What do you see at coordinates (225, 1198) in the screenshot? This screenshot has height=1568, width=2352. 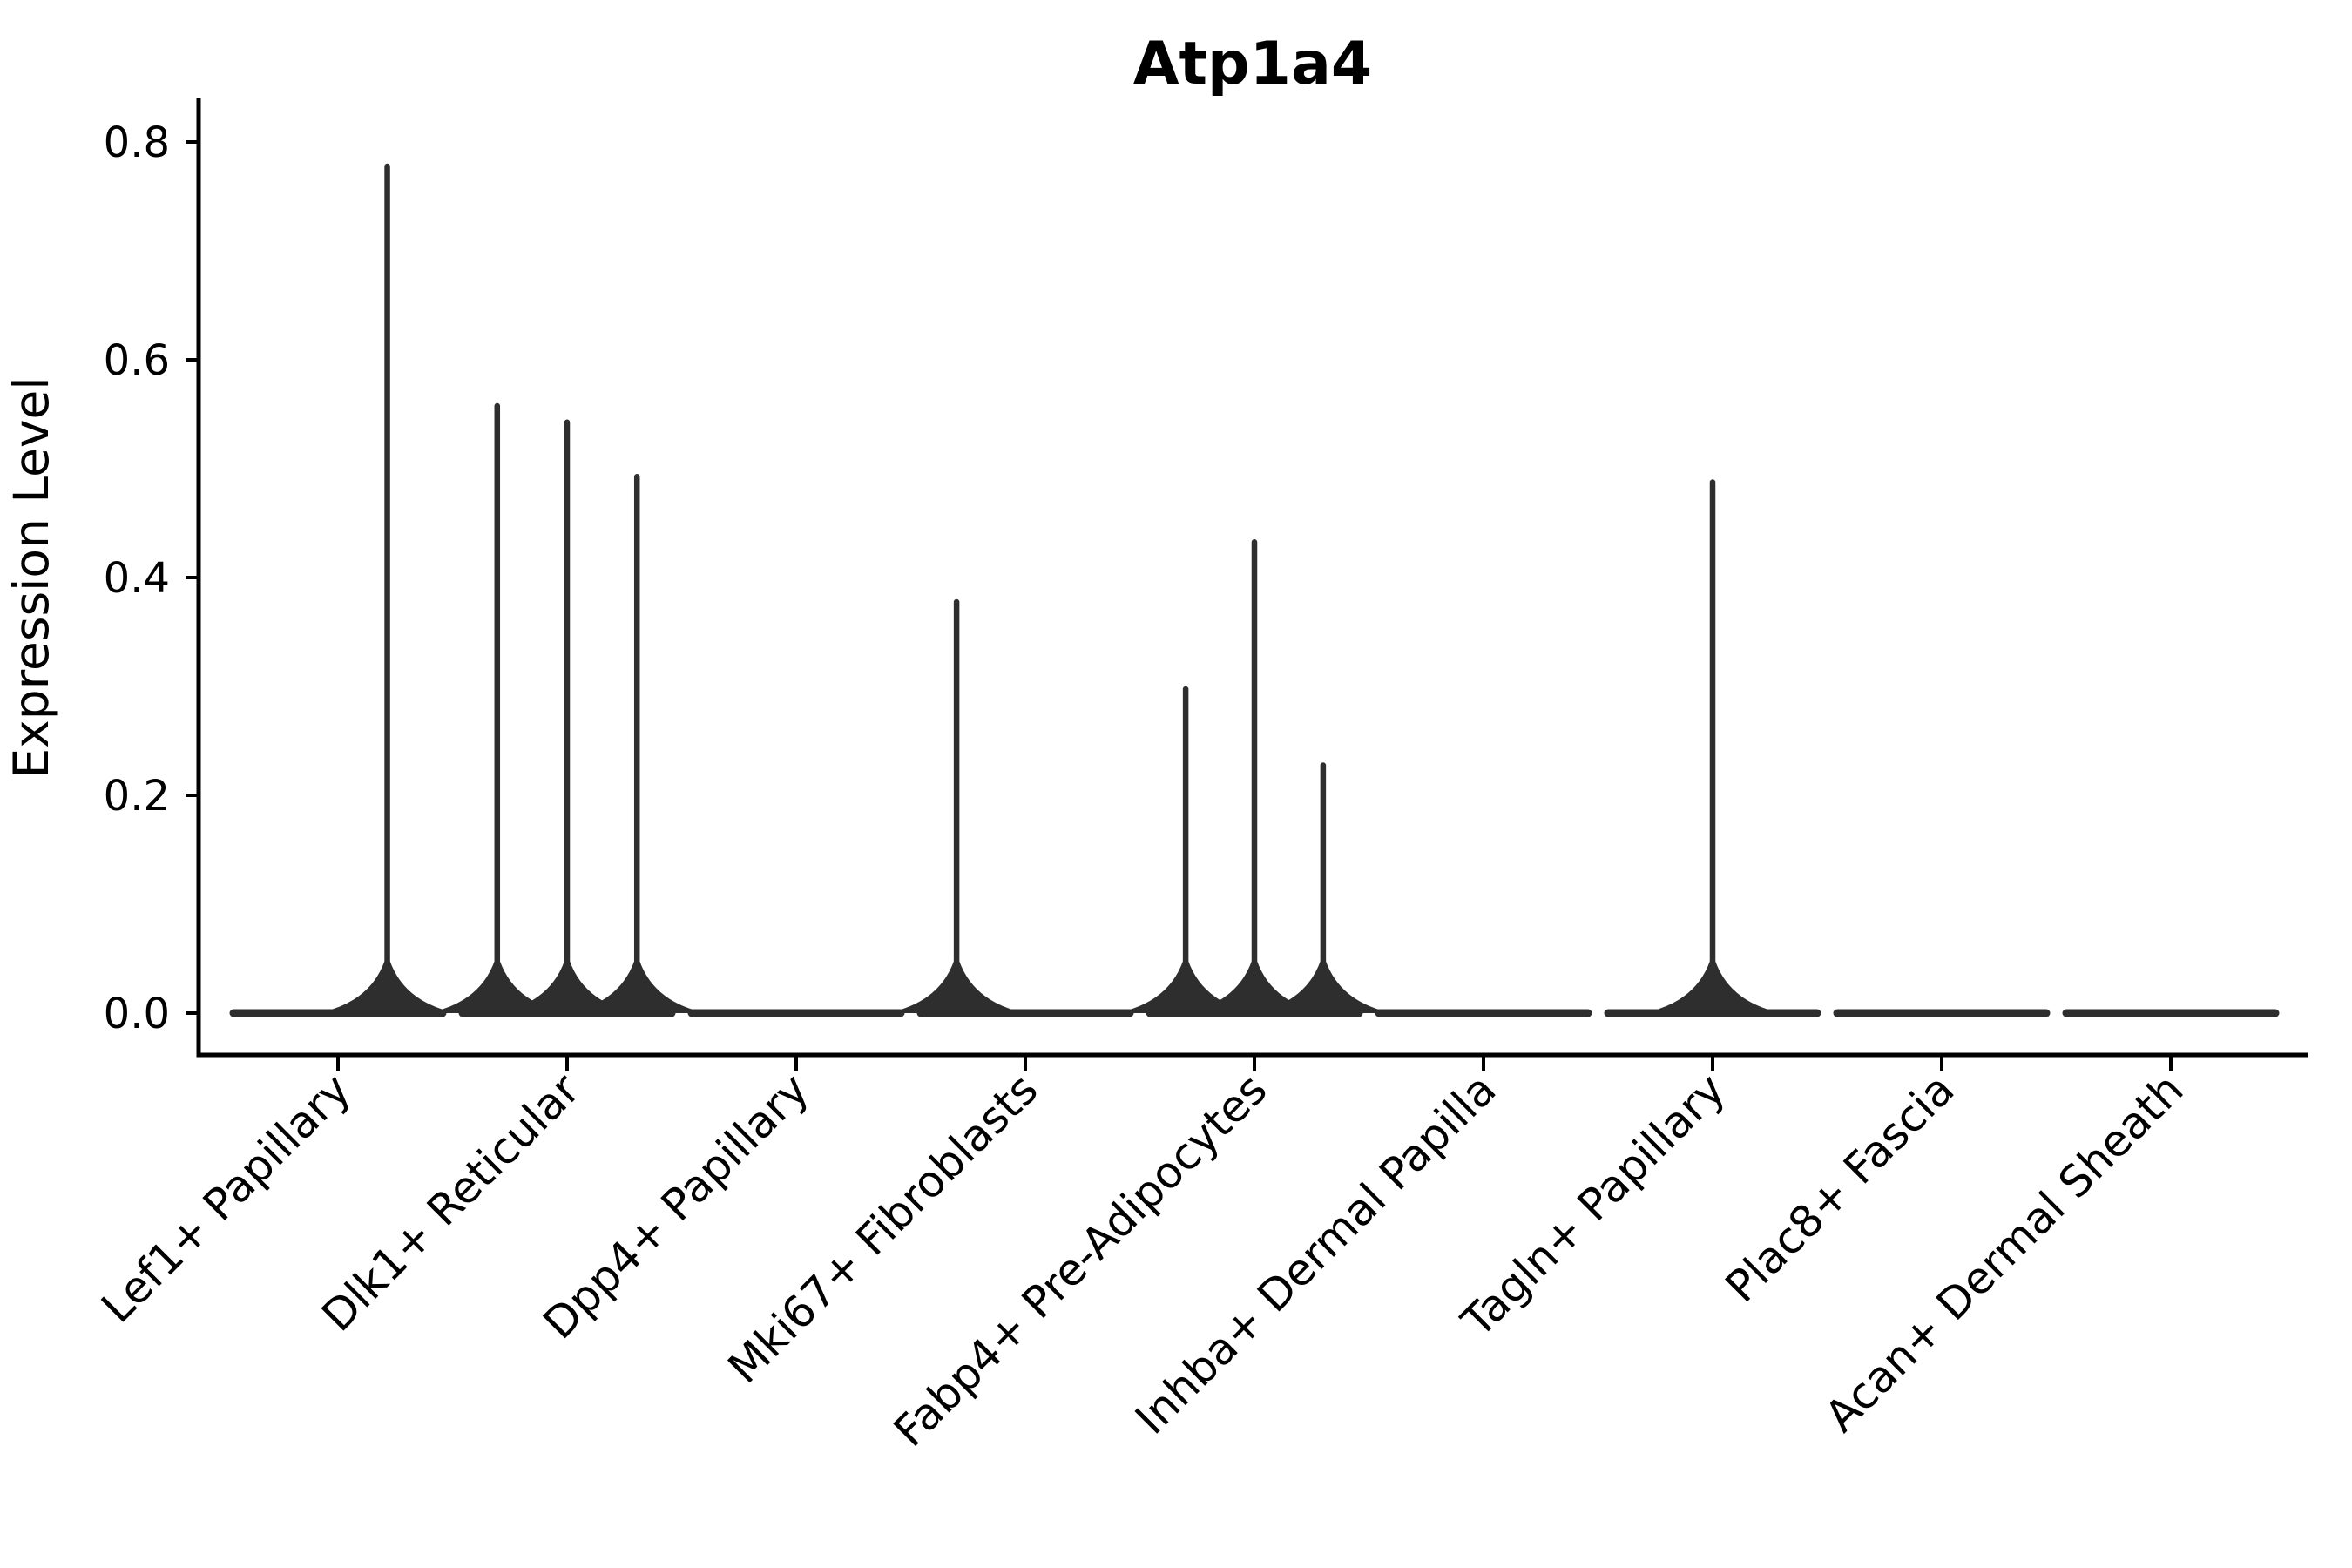 I see `x-category-label: Lef1+ Papillary` at bounding box center [225, 1198].